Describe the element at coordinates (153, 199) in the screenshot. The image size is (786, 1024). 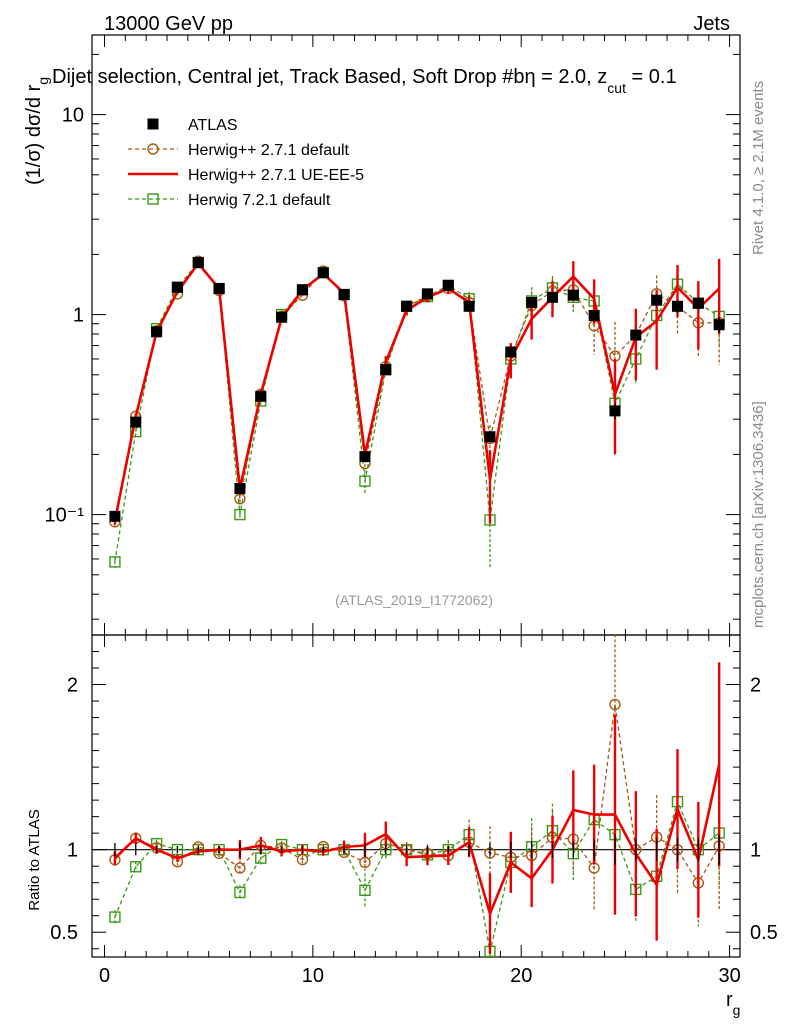
I see `legend-marker-herwig-7-2-1-default` at that location.